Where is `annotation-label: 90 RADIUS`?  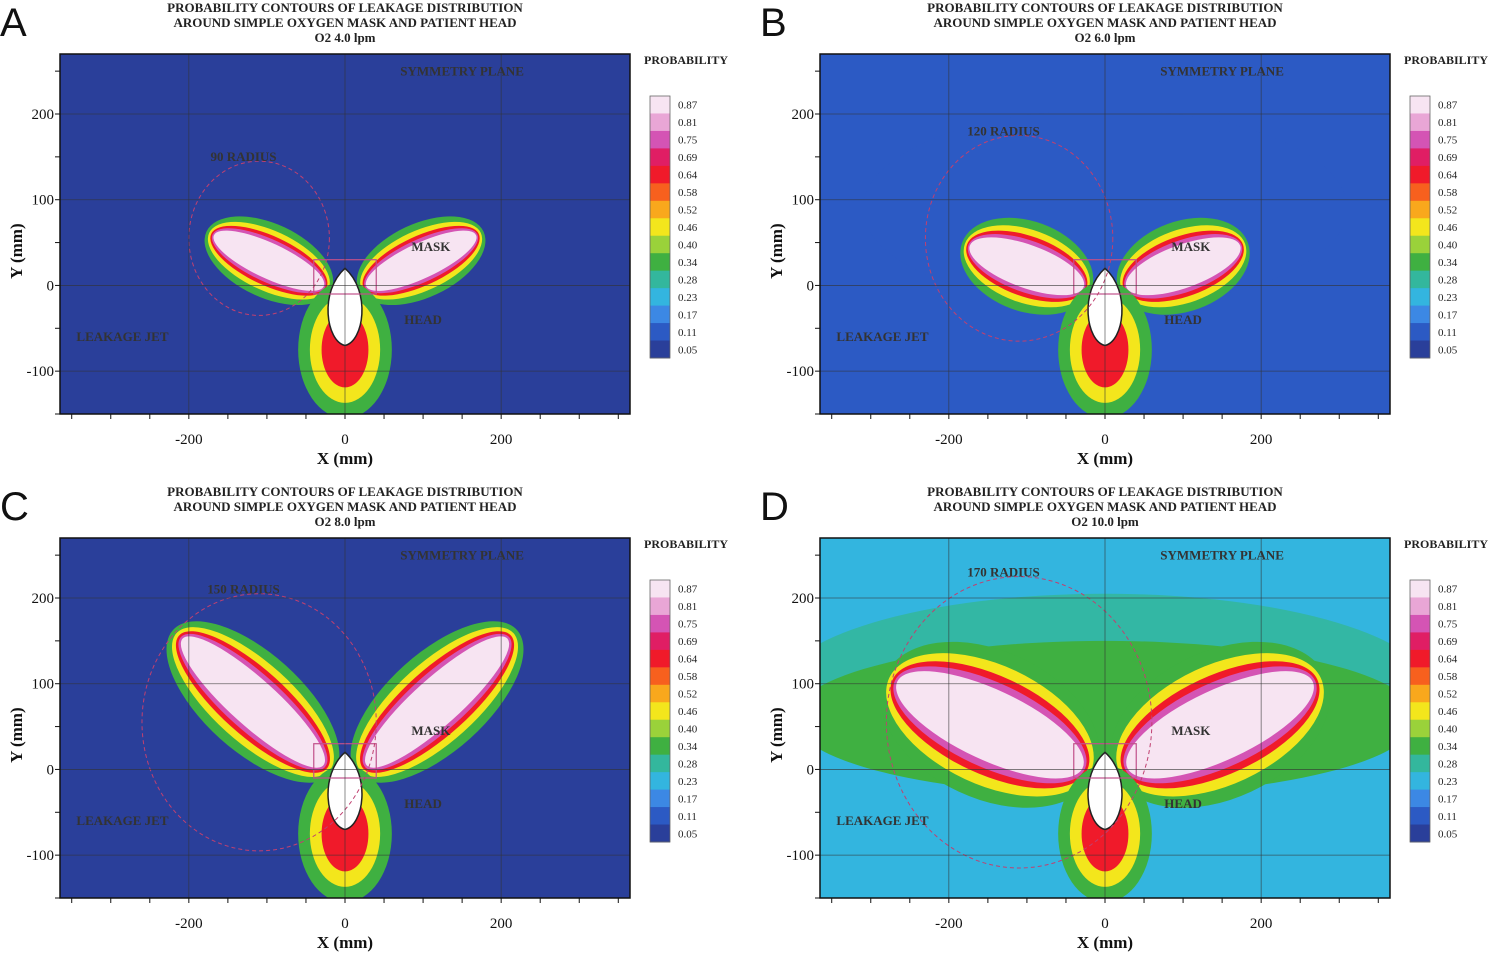 annotation-label: 90 RADIUS is located at coordinates (243, 156).